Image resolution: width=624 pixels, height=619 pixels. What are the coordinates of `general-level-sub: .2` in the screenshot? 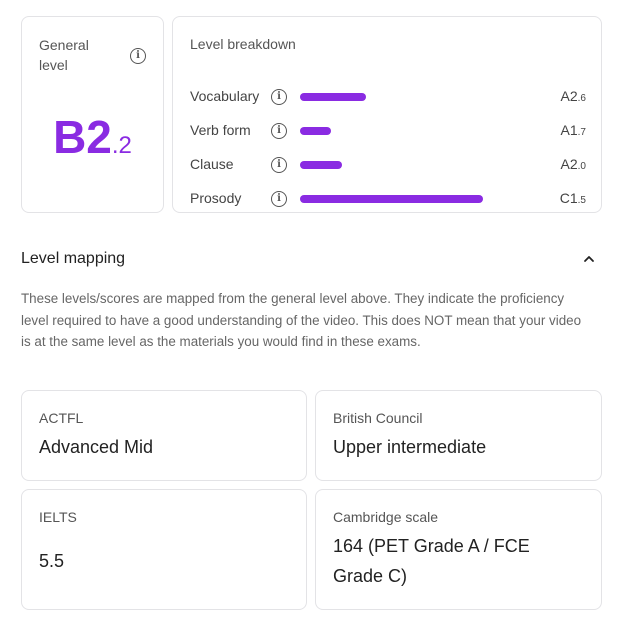 It's located at (121, 145).